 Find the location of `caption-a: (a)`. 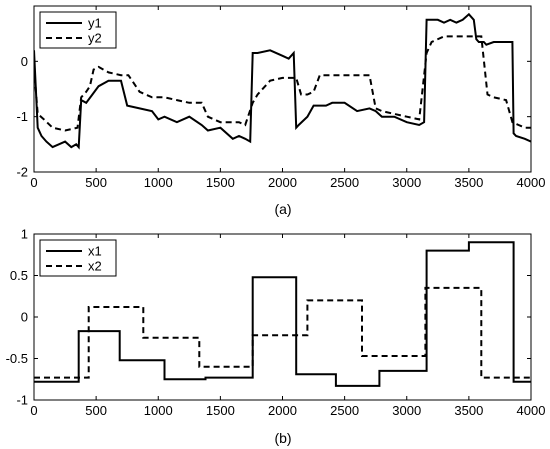

caption-a: (a) is located at coordinates (282, 209).